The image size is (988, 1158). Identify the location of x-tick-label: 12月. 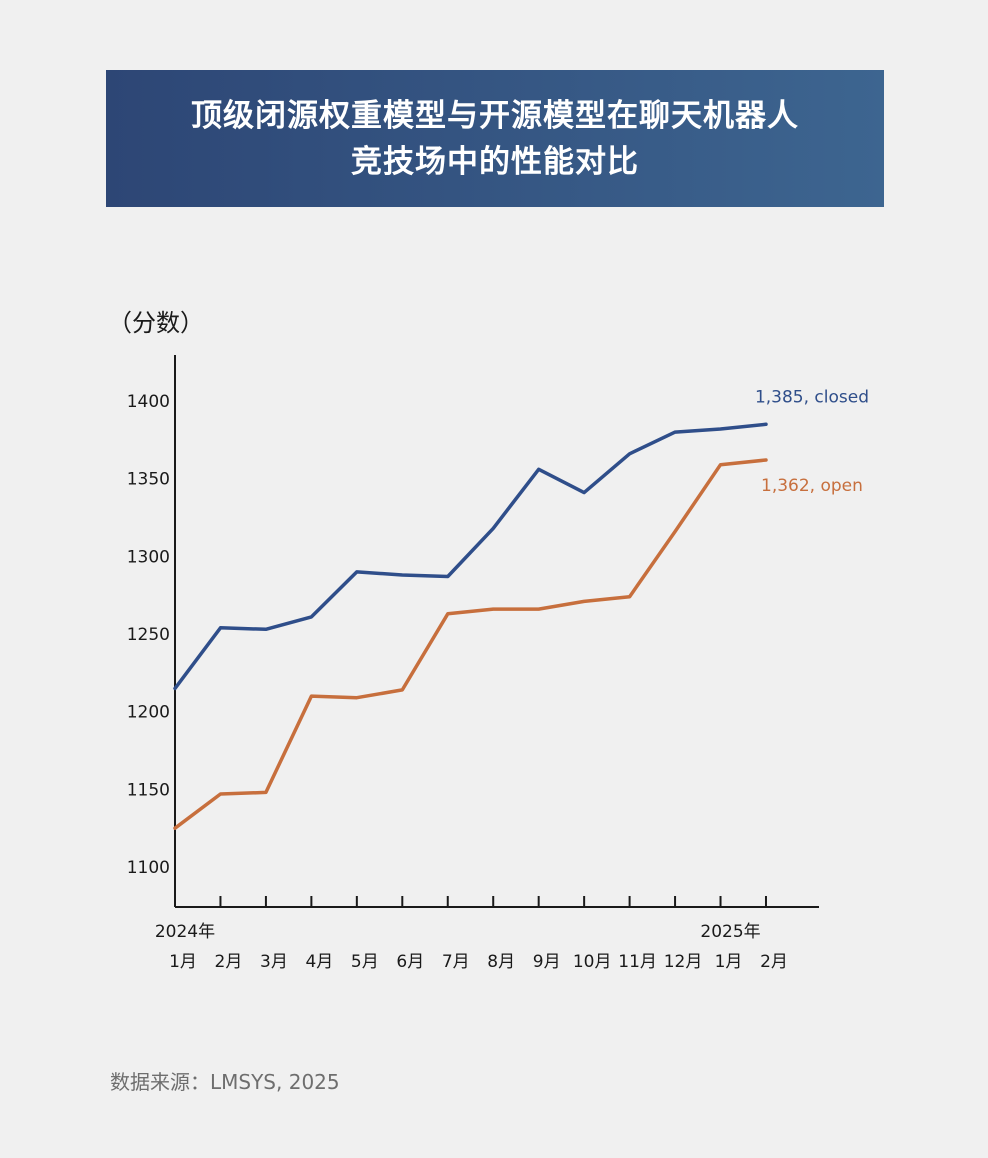
(683, 962).